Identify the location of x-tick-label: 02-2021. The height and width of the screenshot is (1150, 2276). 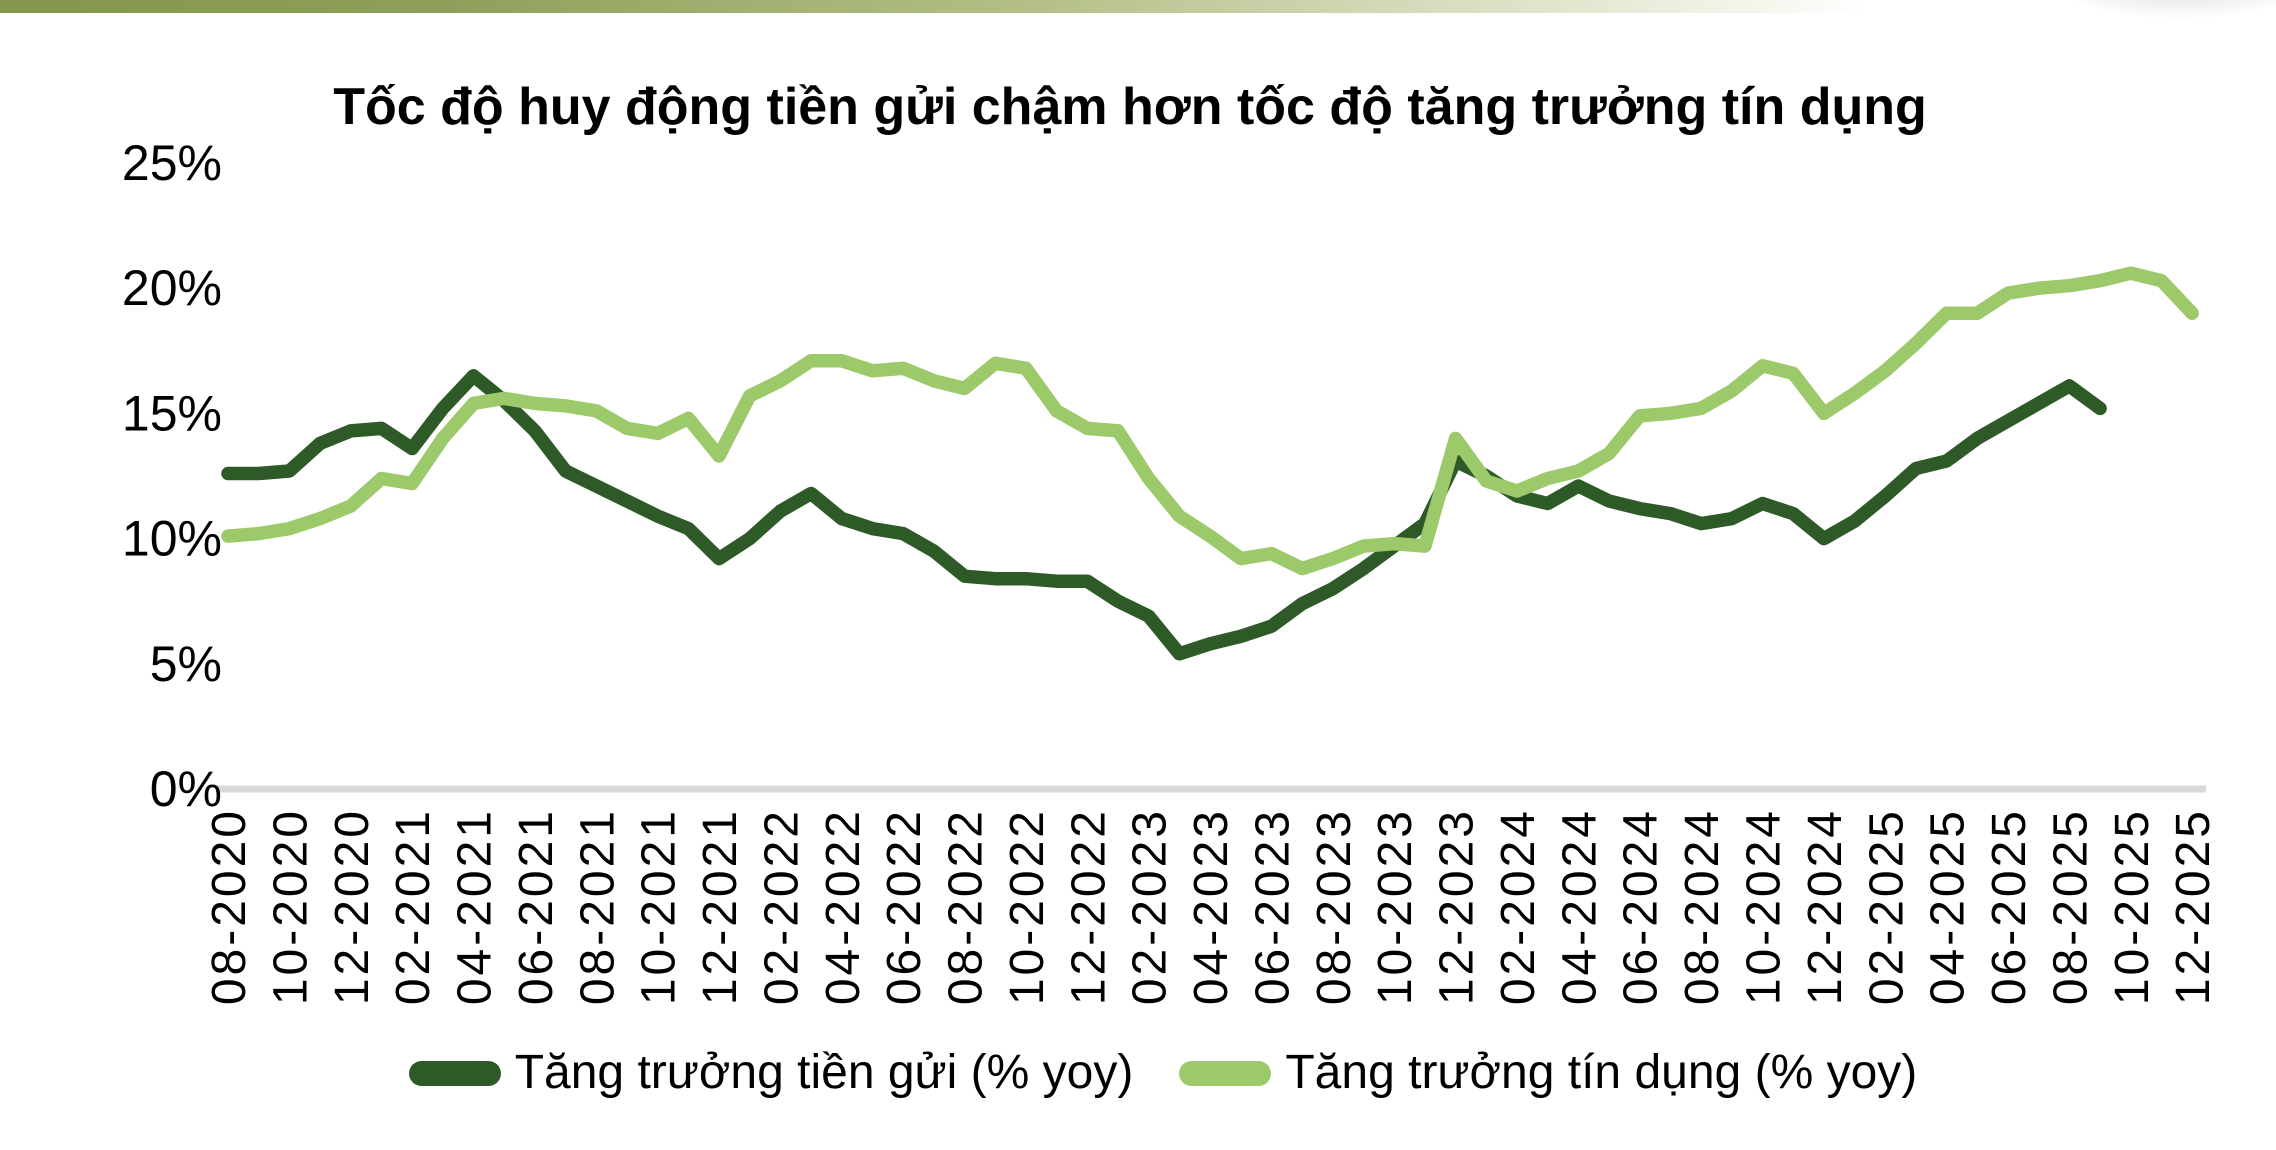
(413, 906).